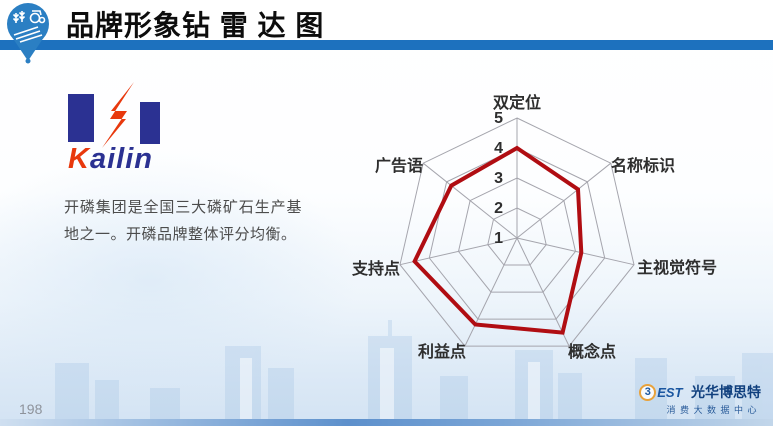 This screenshot has height=426, width=773. Describe the element at coordinates (399, 166) in the screenshot. I see `radar-axis-label-guanggaoyu: 广告语` at that location.